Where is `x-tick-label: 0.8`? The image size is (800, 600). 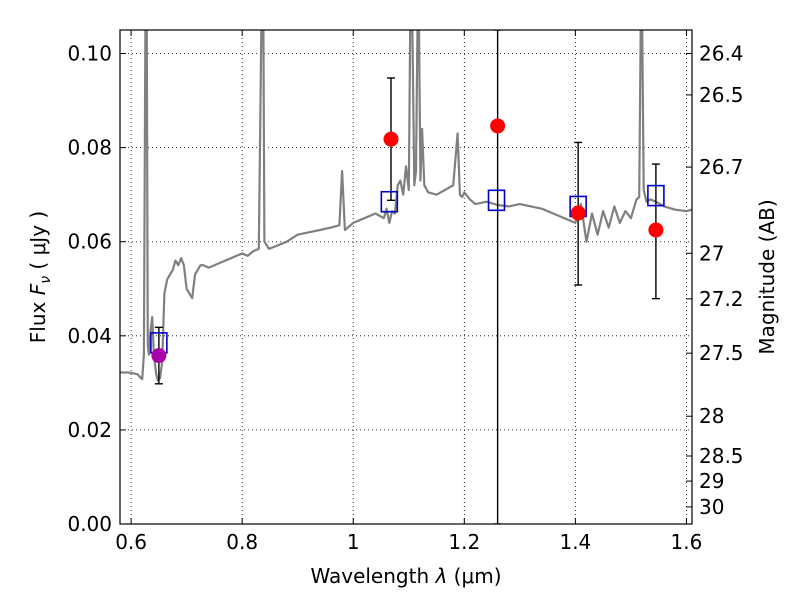
x-tick-label: 0.8 is located at coordinates (242, 542).